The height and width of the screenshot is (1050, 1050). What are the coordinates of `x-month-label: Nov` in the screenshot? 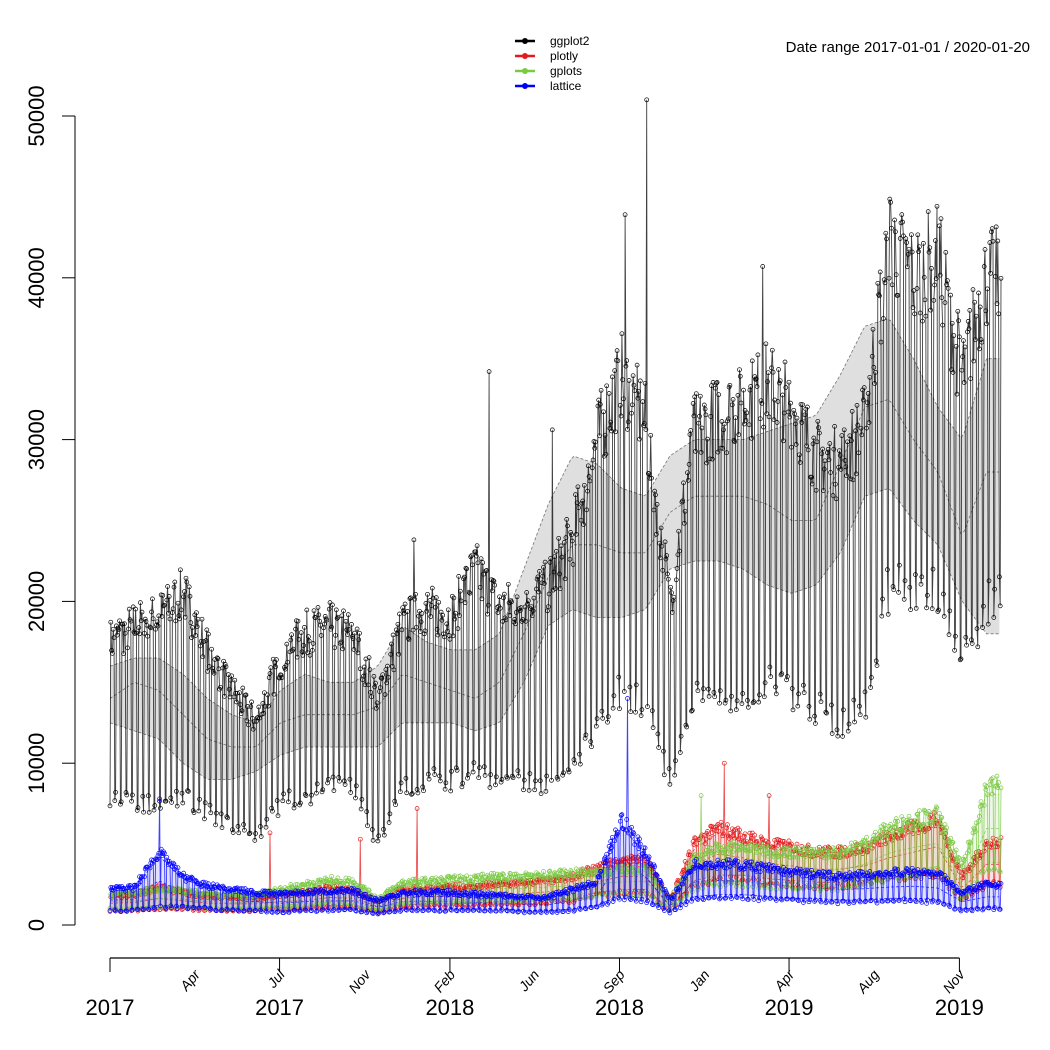 It's located at (359, 981).